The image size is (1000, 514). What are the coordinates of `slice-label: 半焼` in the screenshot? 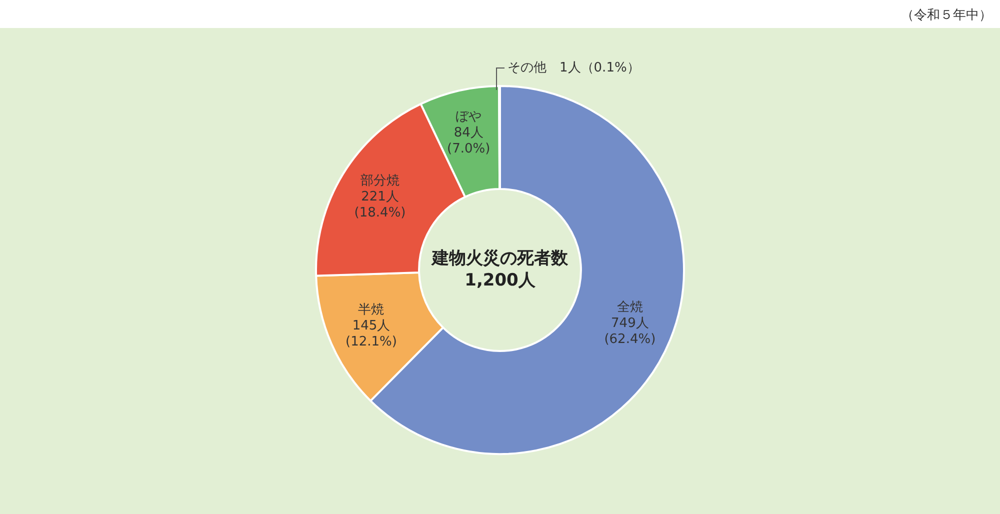 It's located at (371, 310).